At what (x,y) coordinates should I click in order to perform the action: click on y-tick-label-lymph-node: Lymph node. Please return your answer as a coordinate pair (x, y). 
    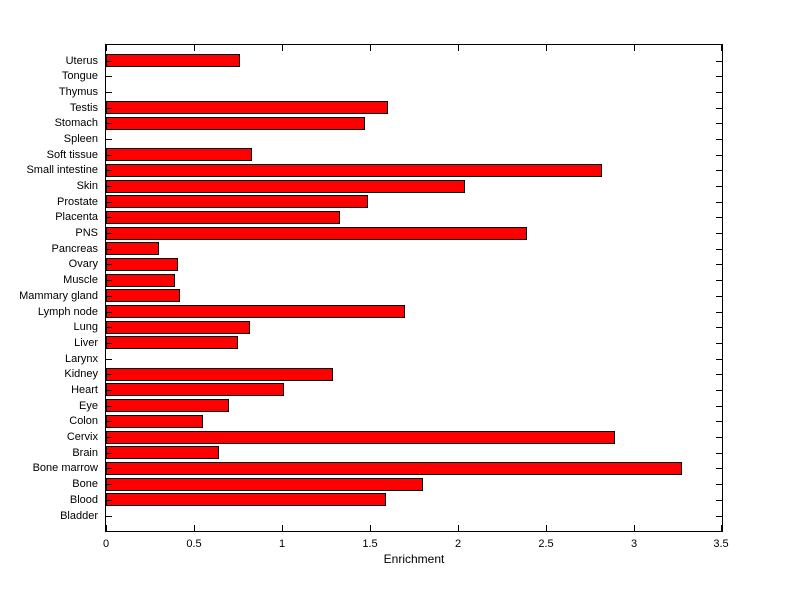
    Looking at the image, I should click on (67, 311).